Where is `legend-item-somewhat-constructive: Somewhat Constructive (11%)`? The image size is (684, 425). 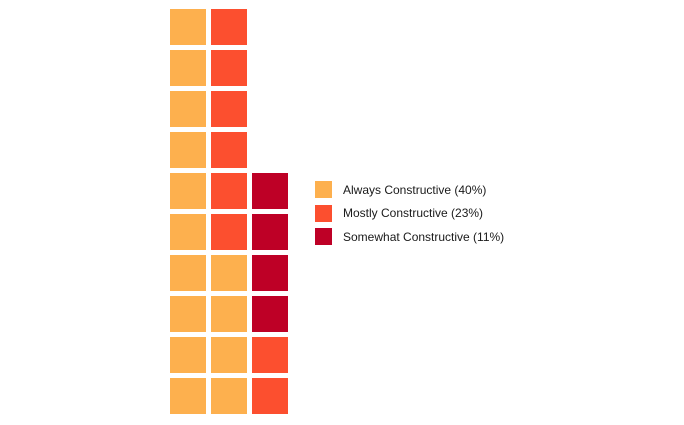 legend-item-somewhat-constructive: Somewhat Constructive (11%) is located at coordinates (409, 237).